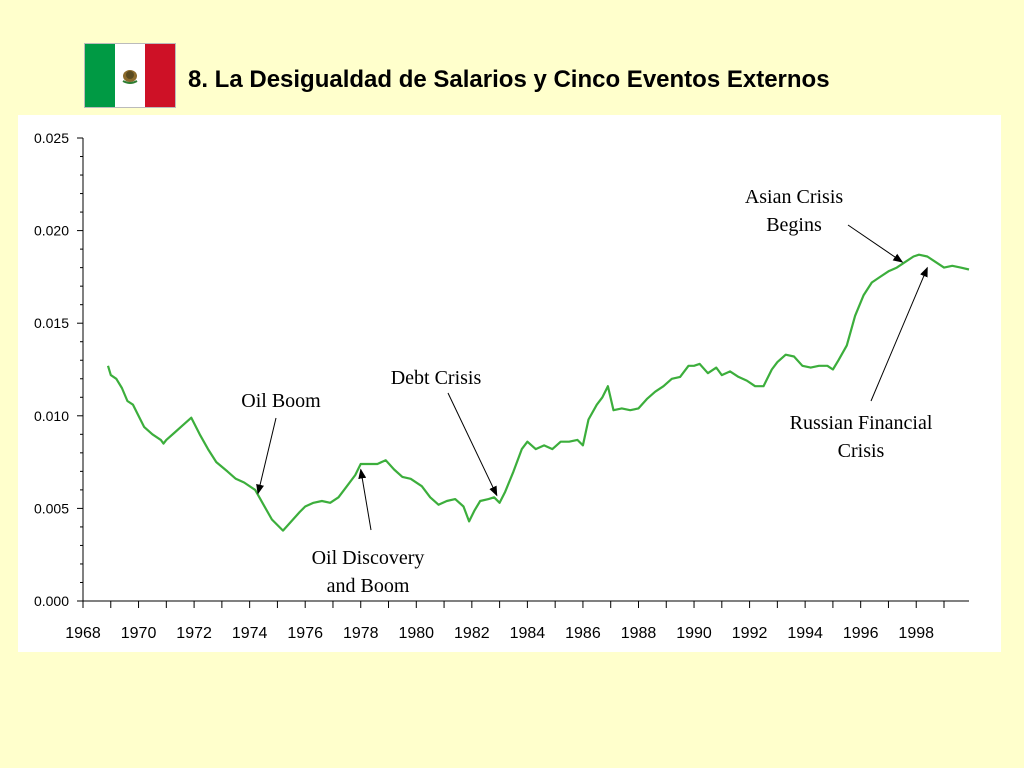 This screenshot has width=1024, height=768. I want to click on flag-red-stripe, so click(160, 75).